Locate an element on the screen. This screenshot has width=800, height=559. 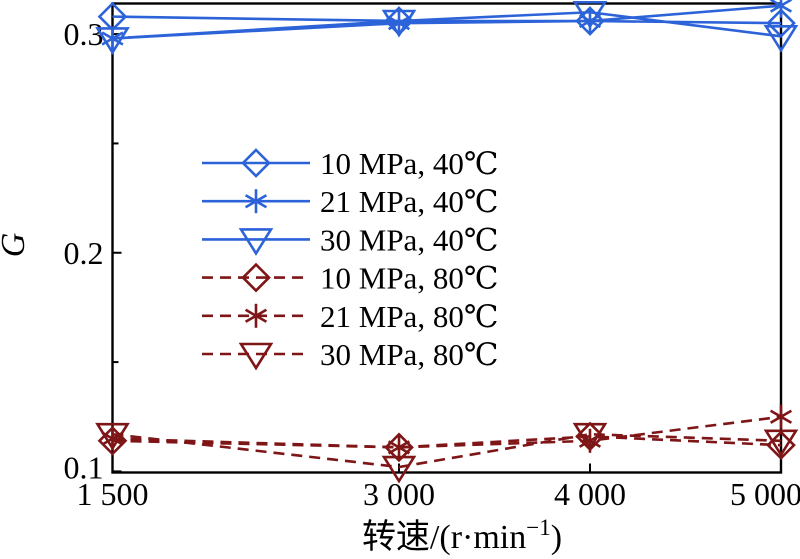
x-axis-tick-label: 1 500 is located at coordinates (113, 494).